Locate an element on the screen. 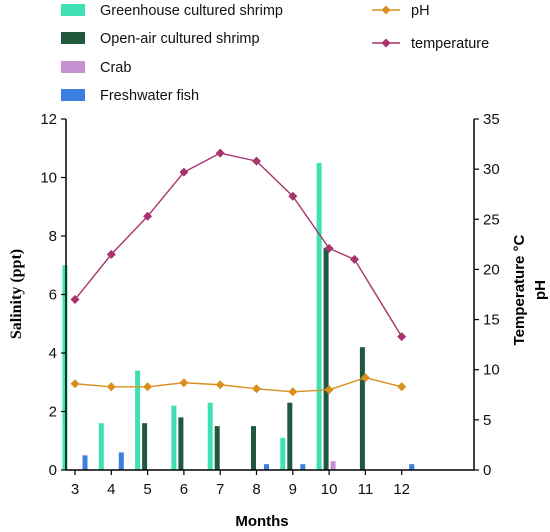  legend-swatch-crab is located at coordinates (73, 67).